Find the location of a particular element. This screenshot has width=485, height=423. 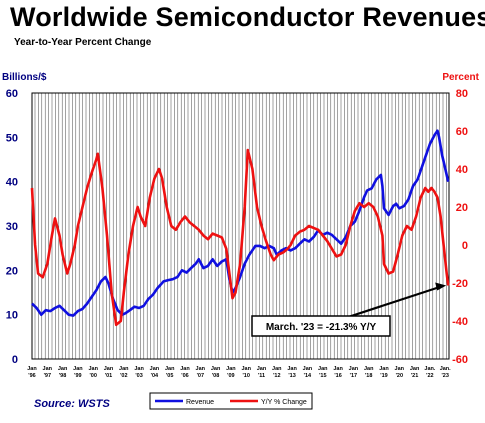

right-tick-label: 80 is located at coordinates (462, 94).